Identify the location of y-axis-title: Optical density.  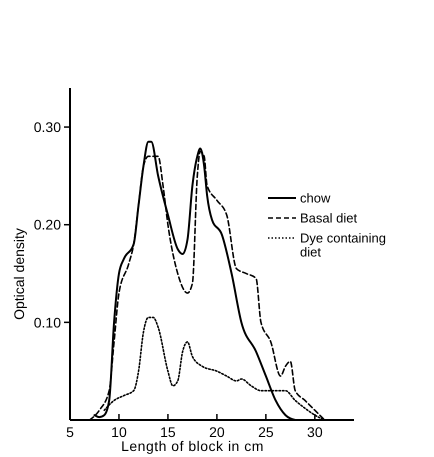
(19, 274).